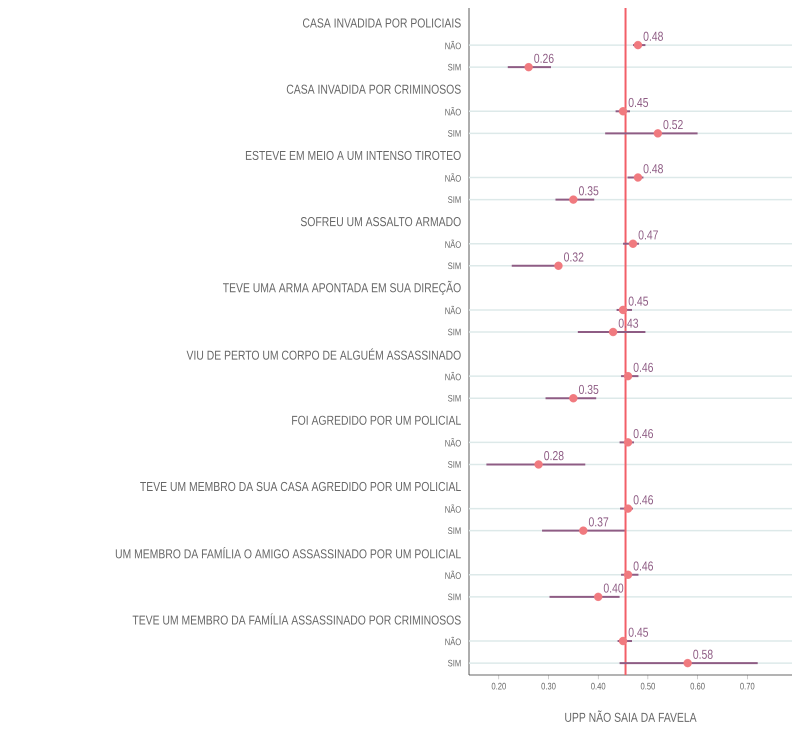  Describe the element at coordinates (598, 521) in the screenshot. I see `data-label: 0.37` at that location.